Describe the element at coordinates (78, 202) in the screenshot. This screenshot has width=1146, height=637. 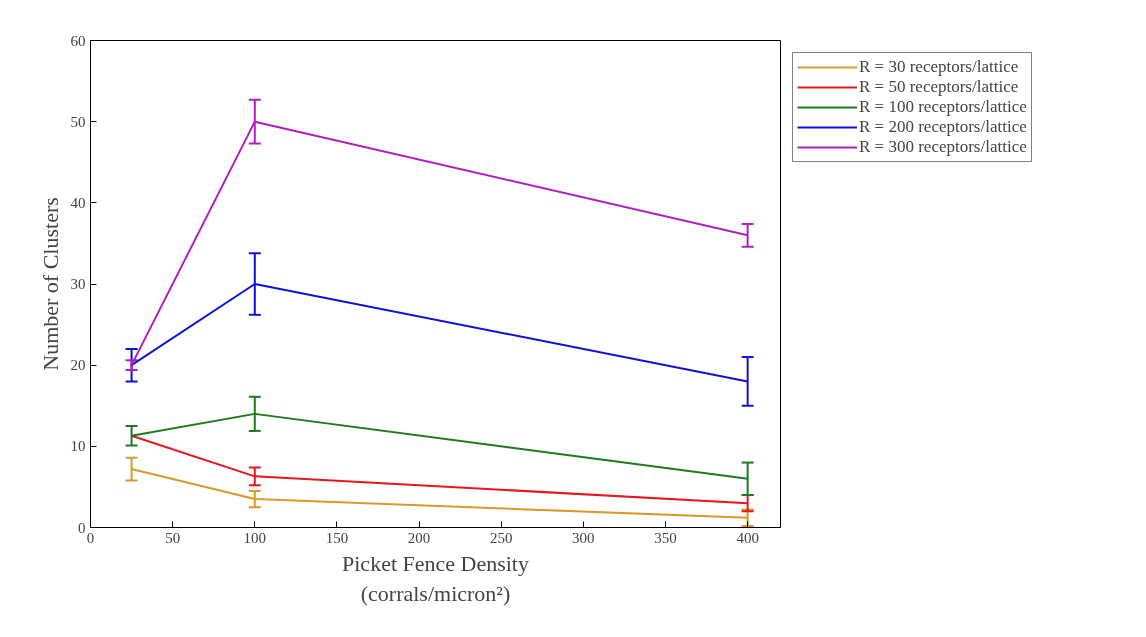
I see `y-tick-label: 40` at that location.